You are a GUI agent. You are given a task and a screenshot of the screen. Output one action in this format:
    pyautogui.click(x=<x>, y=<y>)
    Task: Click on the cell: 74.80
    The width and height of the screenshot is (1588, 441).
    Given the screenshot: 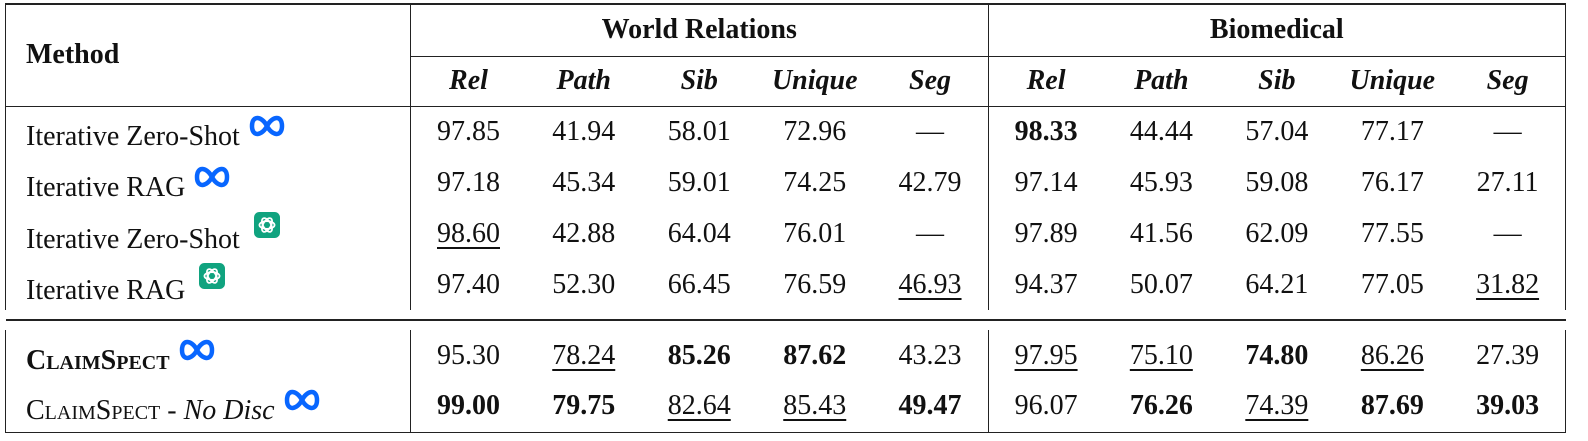 What is the action you would take?
    pyautogui.click(x=1277, y=355)
    